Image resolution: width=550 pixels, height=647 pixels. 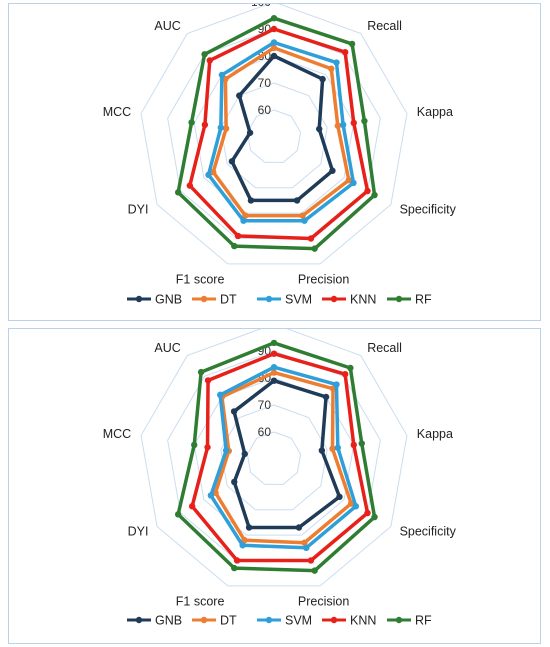 What do you see at coordinates (363, 621) in the screenshot?
I see `legend-label: KNN` at bounding box center [363, 621].